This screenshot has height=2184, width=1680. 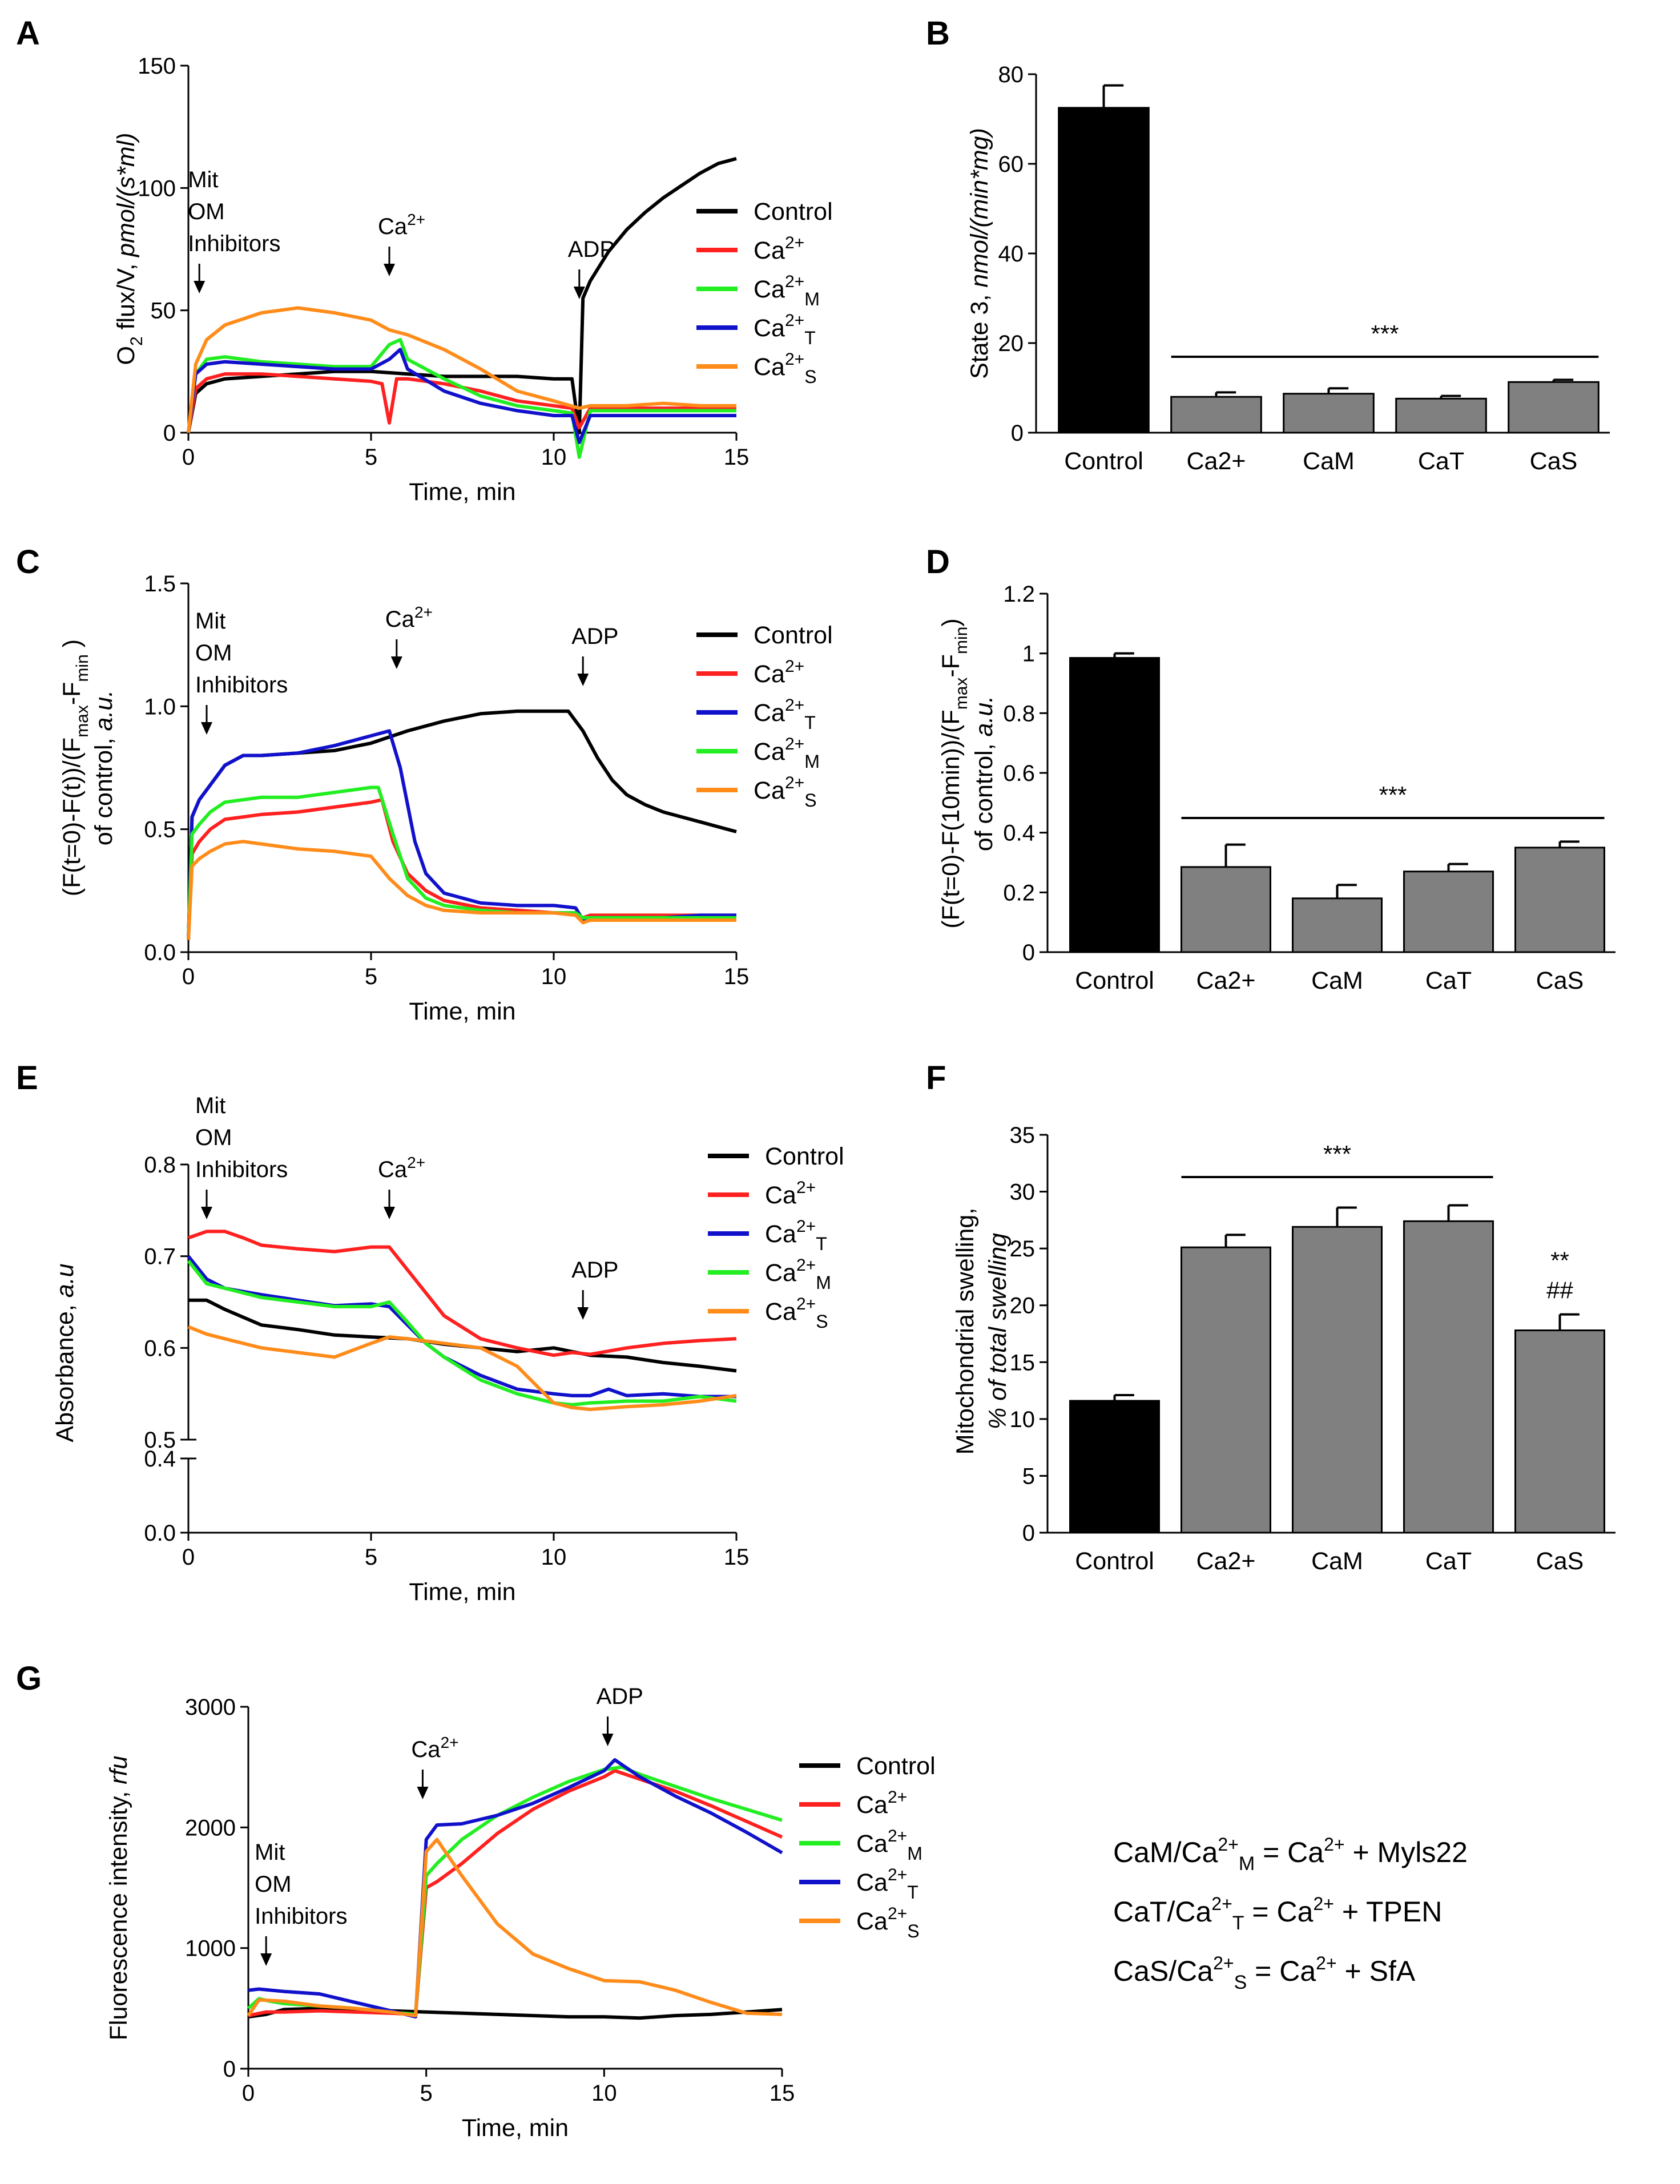 What do you see at coordinates (65, 1352) in the screenshot?
I see `y-axis-label: Absorbance, a.u` at bounding box center [65, 1352].